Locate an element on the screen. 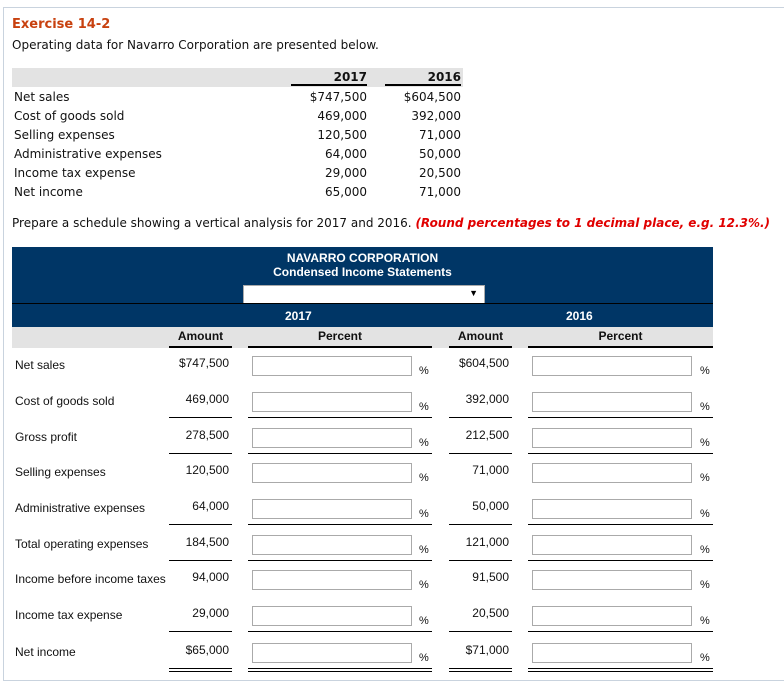 Image resolution: width=784 pixels, height=687 pixels. amount-cell: $604,500 is located at coordinates (432, 96).